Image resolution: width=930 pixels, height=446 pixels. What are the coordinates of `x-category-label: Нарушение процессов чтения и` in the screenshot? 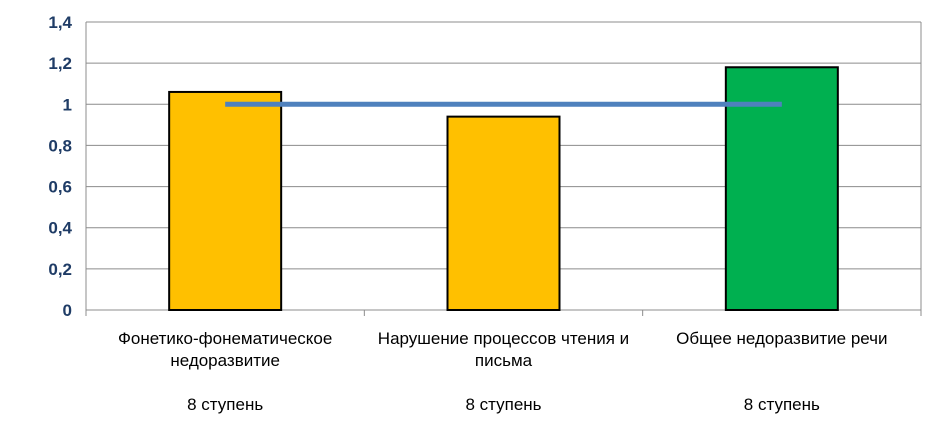 It's located at (503, 338).